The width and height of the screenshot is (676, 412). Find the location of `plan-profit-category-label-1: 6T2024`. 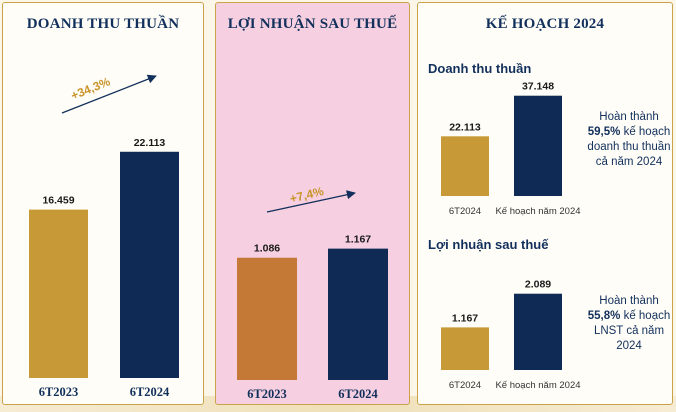

plan-profit-category-label-1: 6T2024 is located at coordinates (465, 385).